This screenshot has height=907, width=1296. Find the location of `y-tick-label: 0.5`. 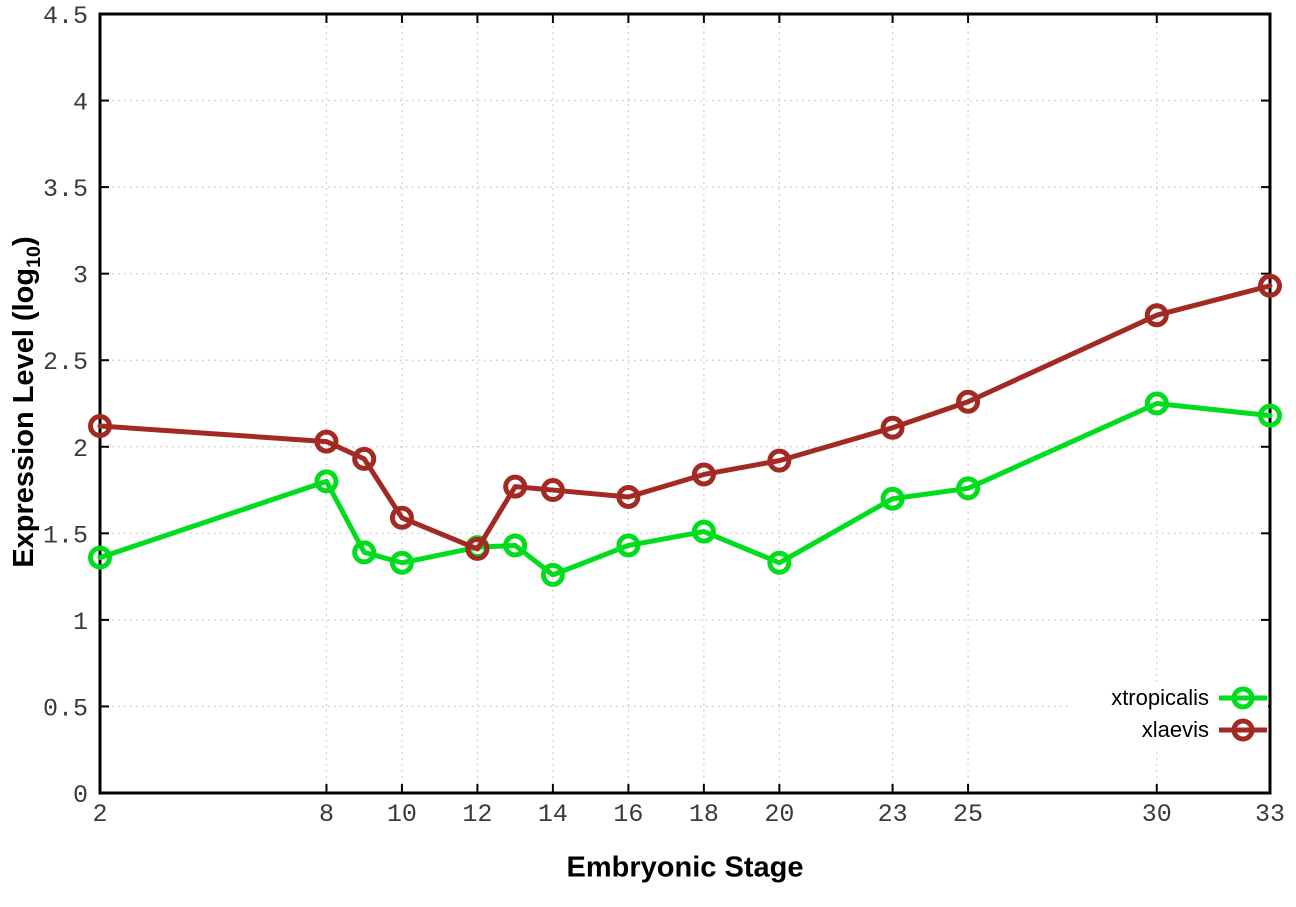

y-tick-label: 0.5 is located at coordinates (65, 708).